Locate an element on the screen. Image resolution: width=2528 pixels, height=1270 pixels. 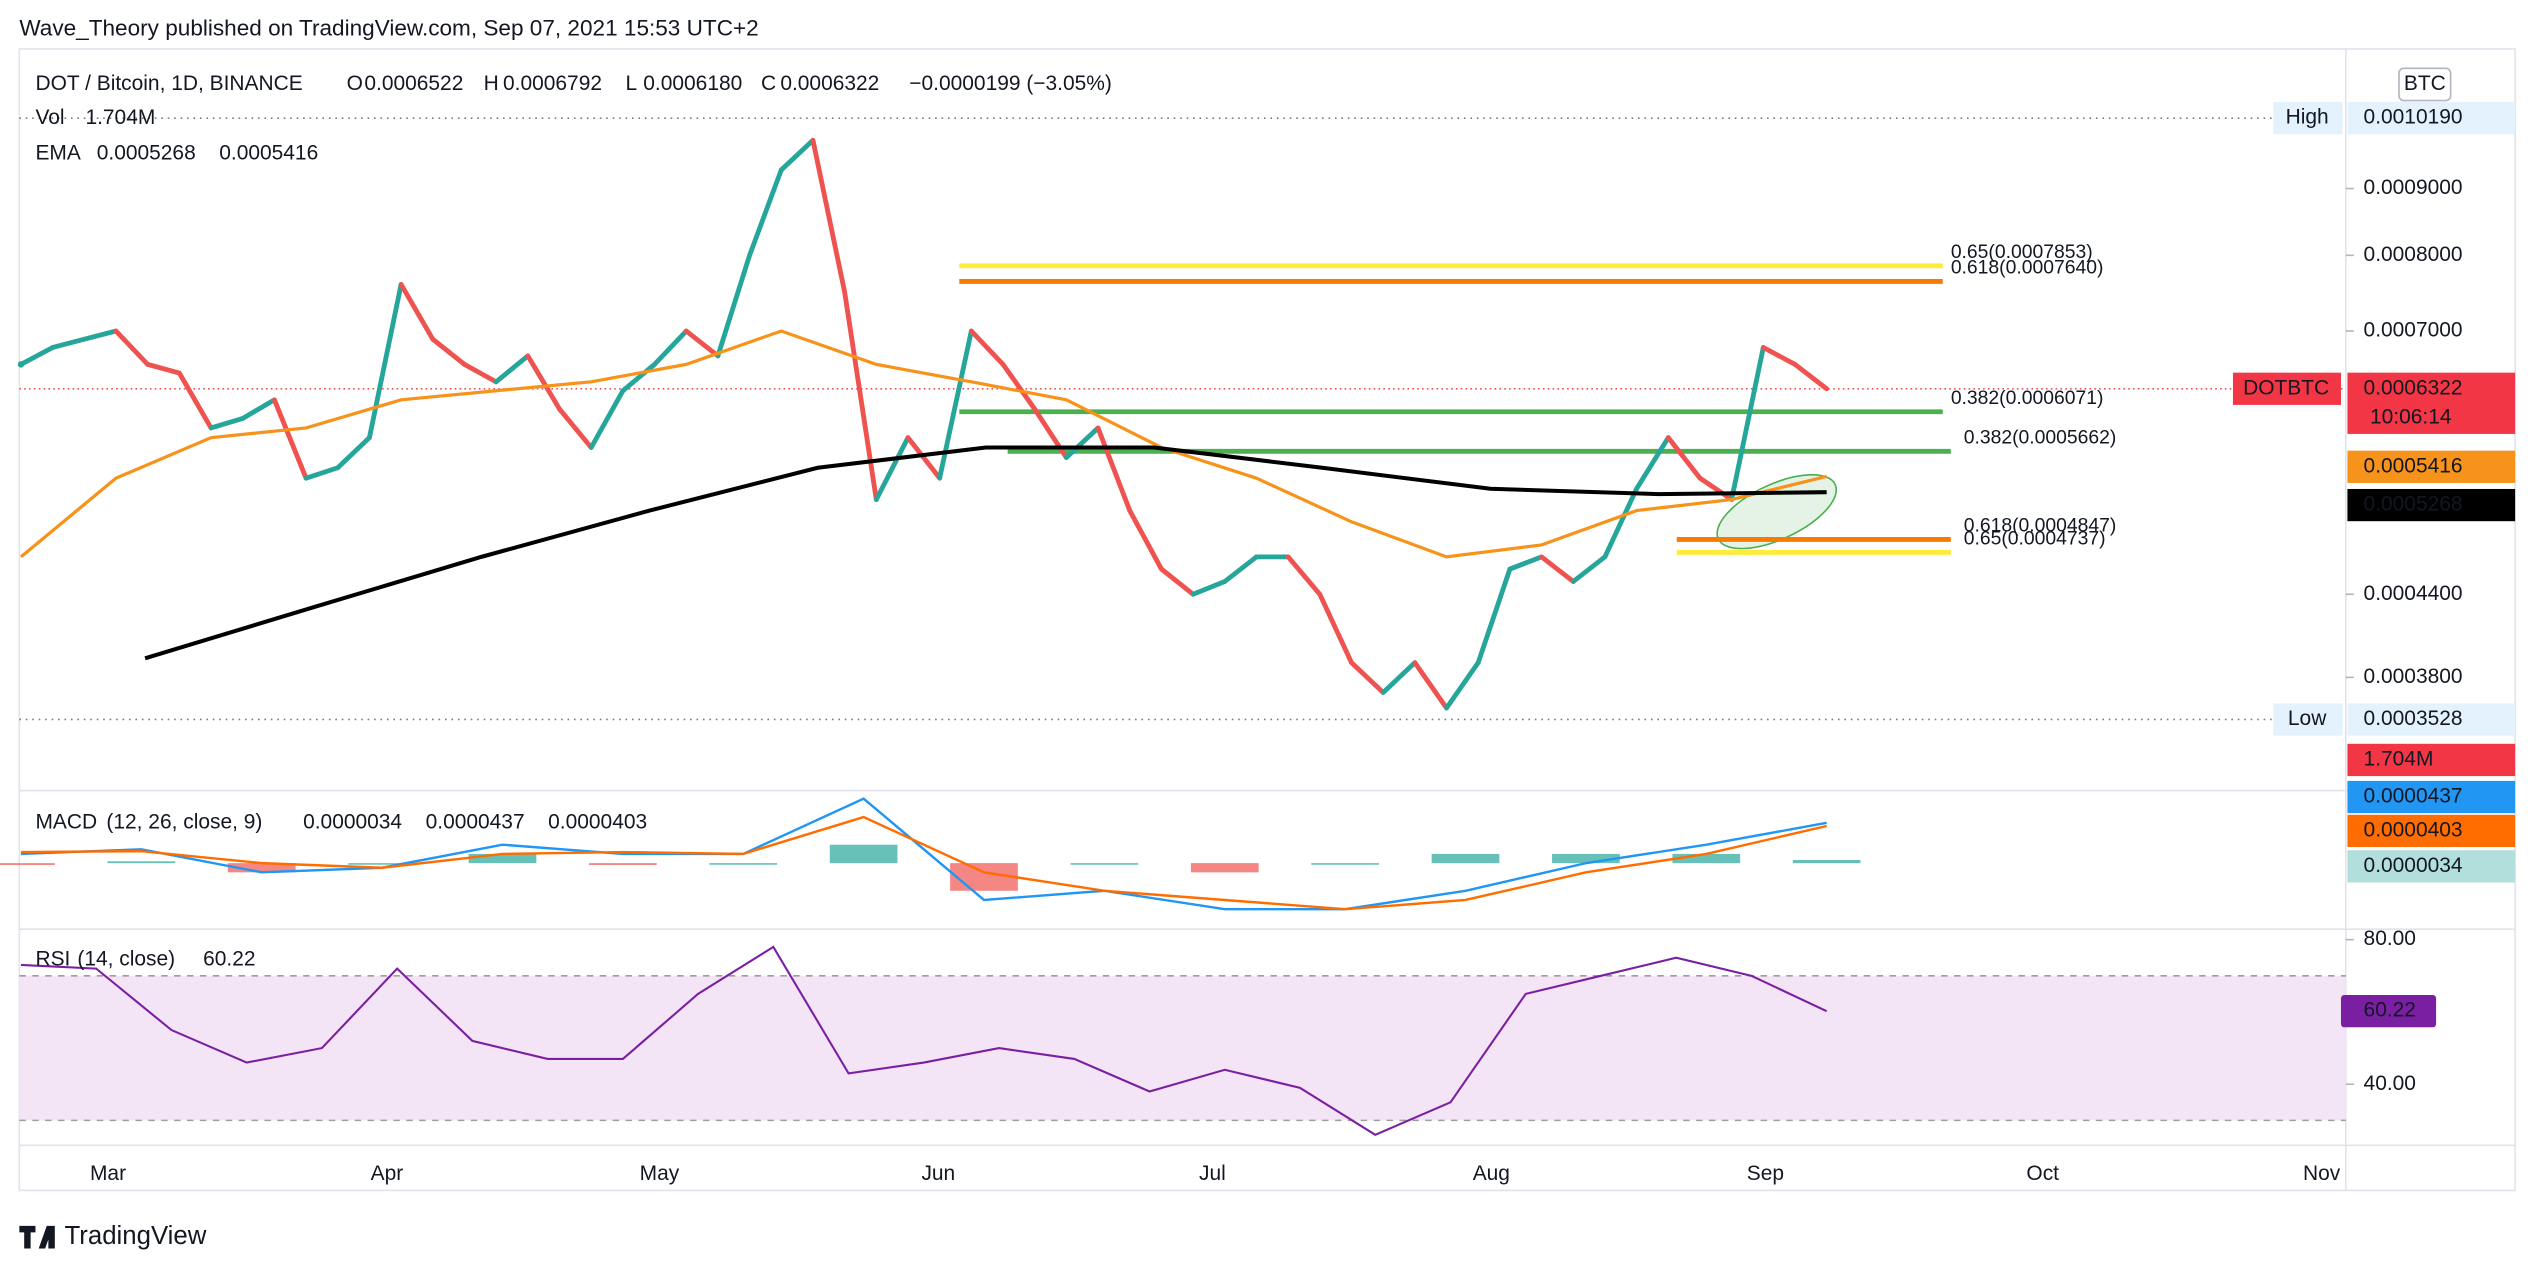
month-label: May is located at coordinates (660, 1173).